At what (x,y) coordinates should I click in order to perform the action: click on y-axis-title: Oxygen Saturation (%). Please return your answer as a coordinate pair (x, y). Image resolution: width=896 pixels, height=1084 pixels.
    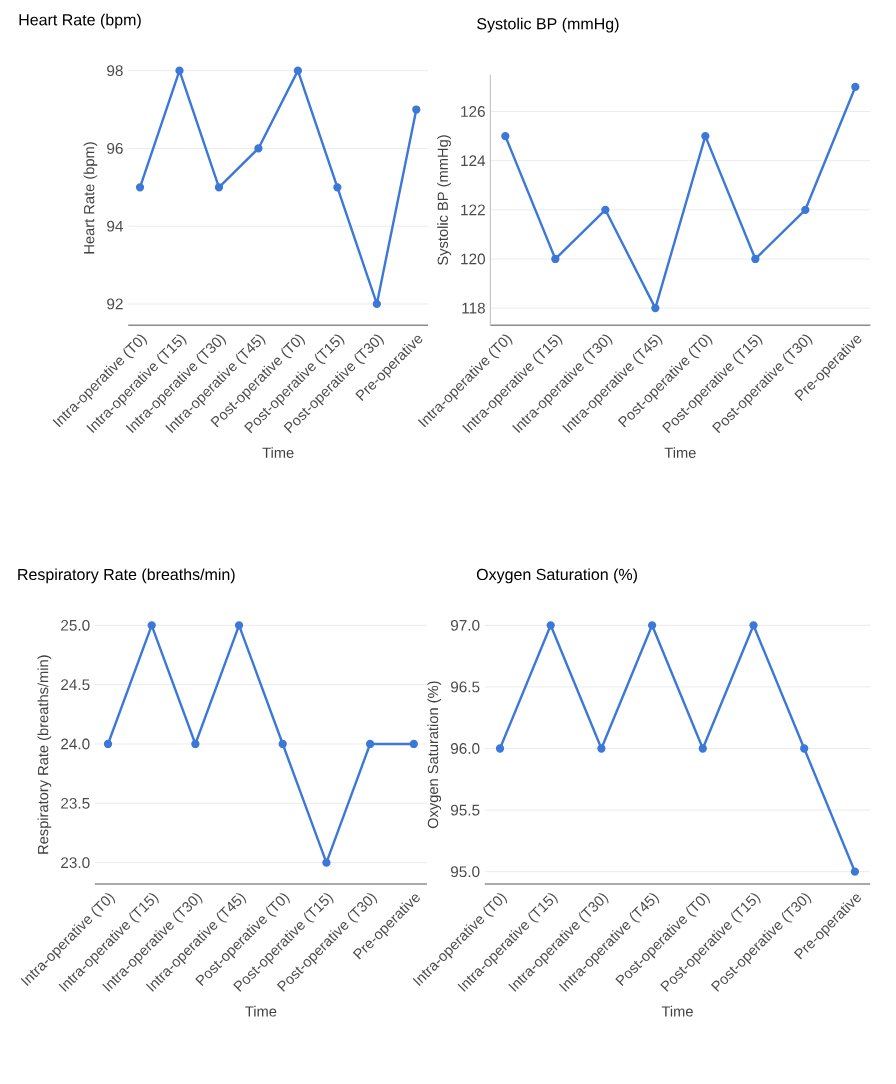
    Looking at the image, I should click on (434, 755).